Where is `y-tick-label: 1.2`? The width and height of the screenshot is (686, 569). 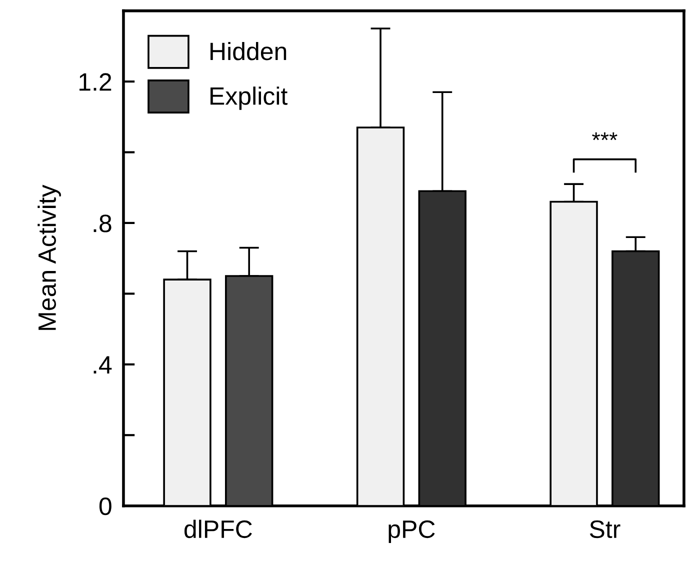 y-tick-label: 1.2 is located at coordinates (96, 82).